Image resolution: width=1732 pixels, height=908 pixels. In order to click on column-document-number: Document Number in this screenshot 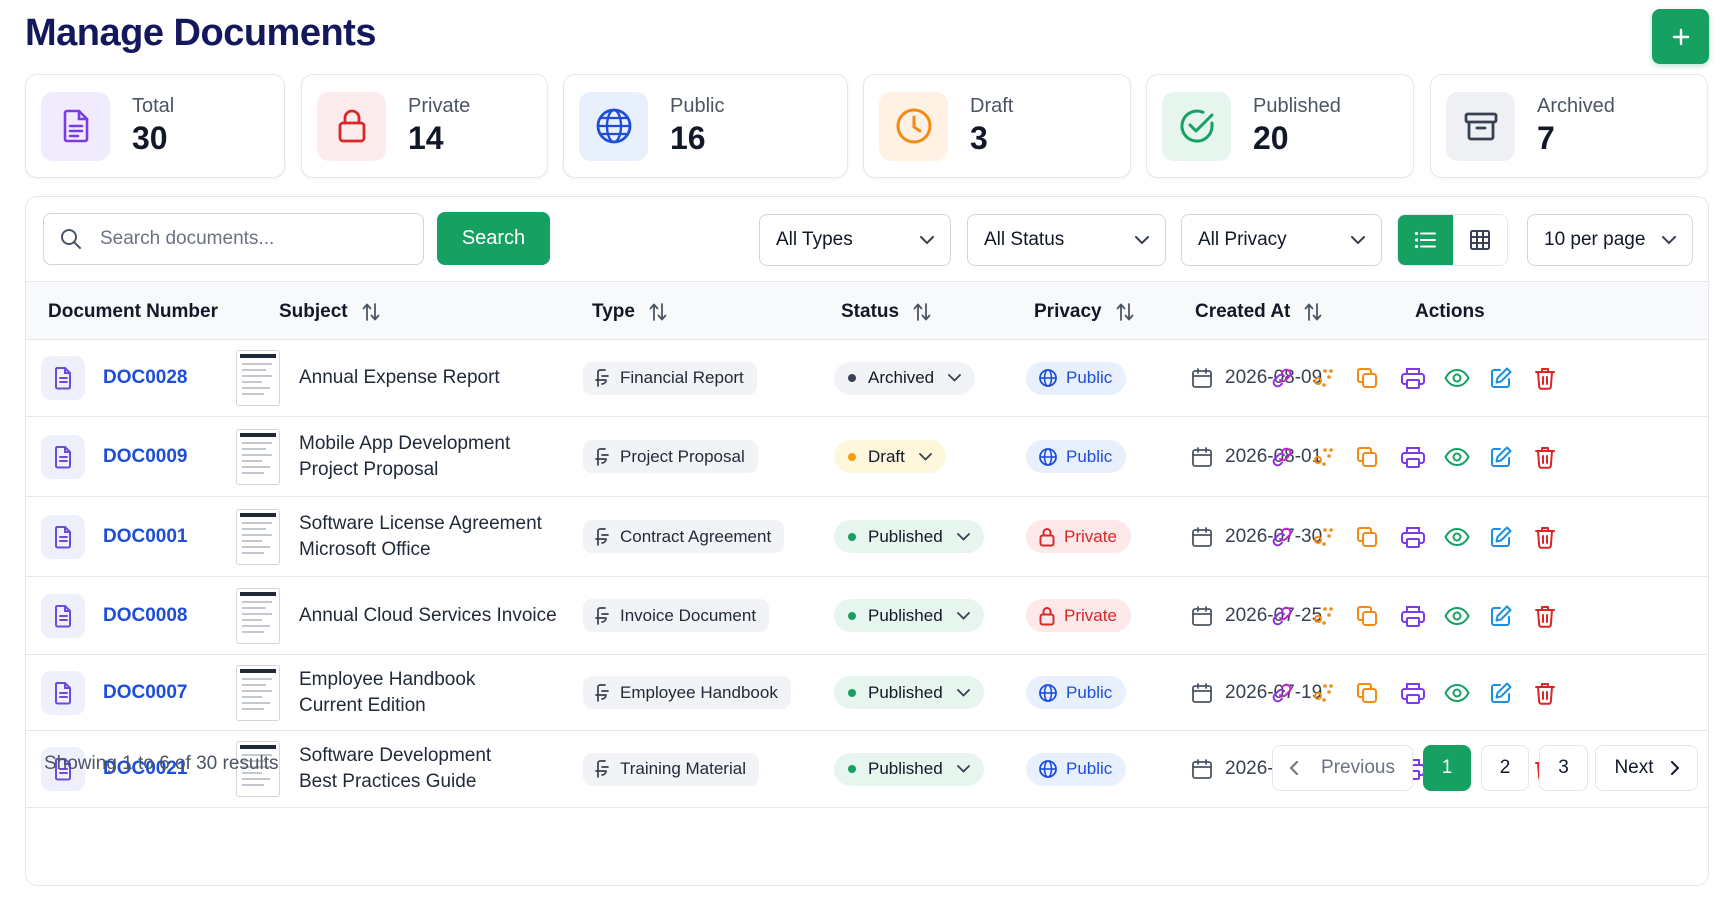, I will do `click(133, 311)`.